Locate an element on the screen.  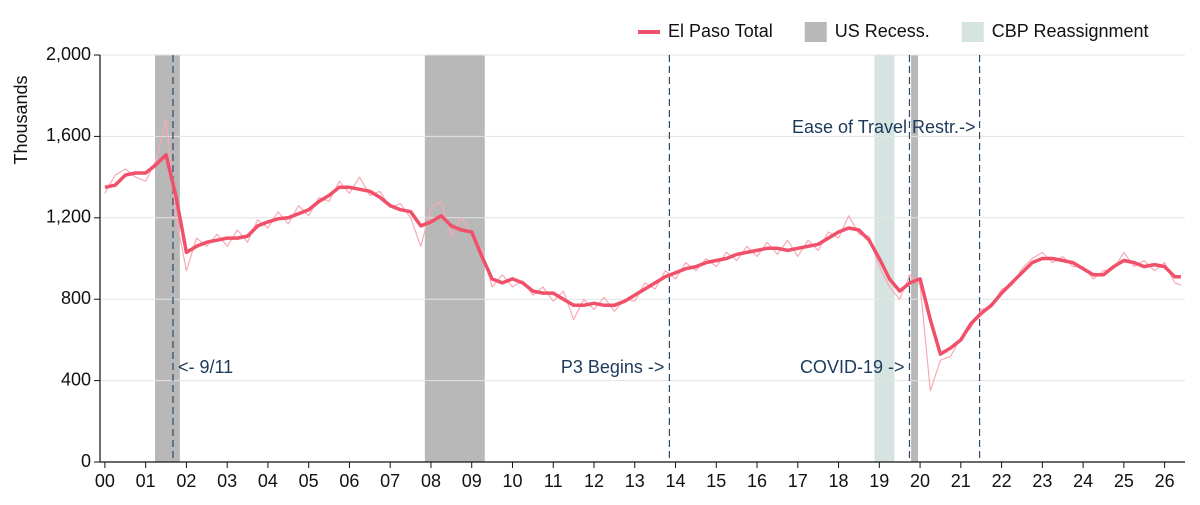
annotation: P3 Begins -> is located at coordinates (613, 367).